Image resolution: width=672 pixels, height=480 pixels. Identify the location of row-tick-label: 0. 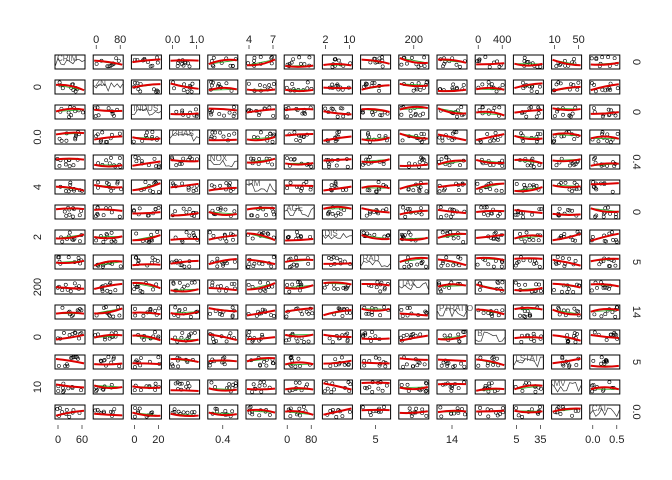
(636, 112).